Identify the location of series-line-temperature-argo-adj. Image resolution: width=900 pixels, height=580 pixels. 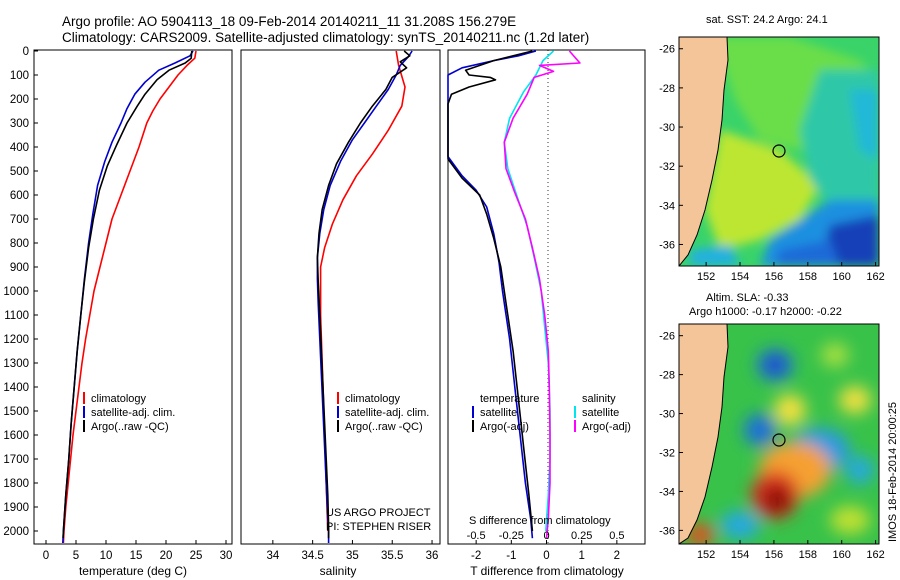
(490, 291).